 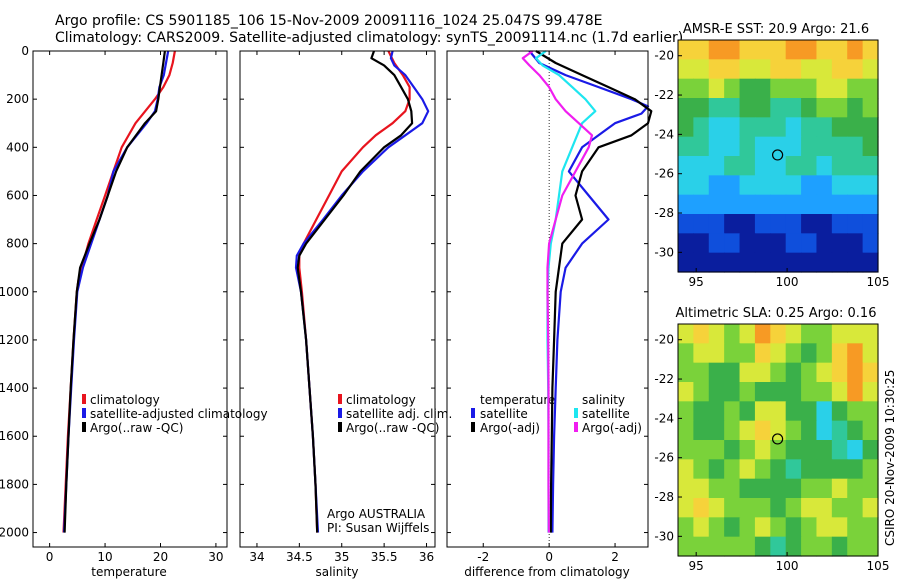 What do you see at coordinates (483, 557) in the screenshot?
I see `difference-xtick-label: -2` at bounding box center [483, 557].